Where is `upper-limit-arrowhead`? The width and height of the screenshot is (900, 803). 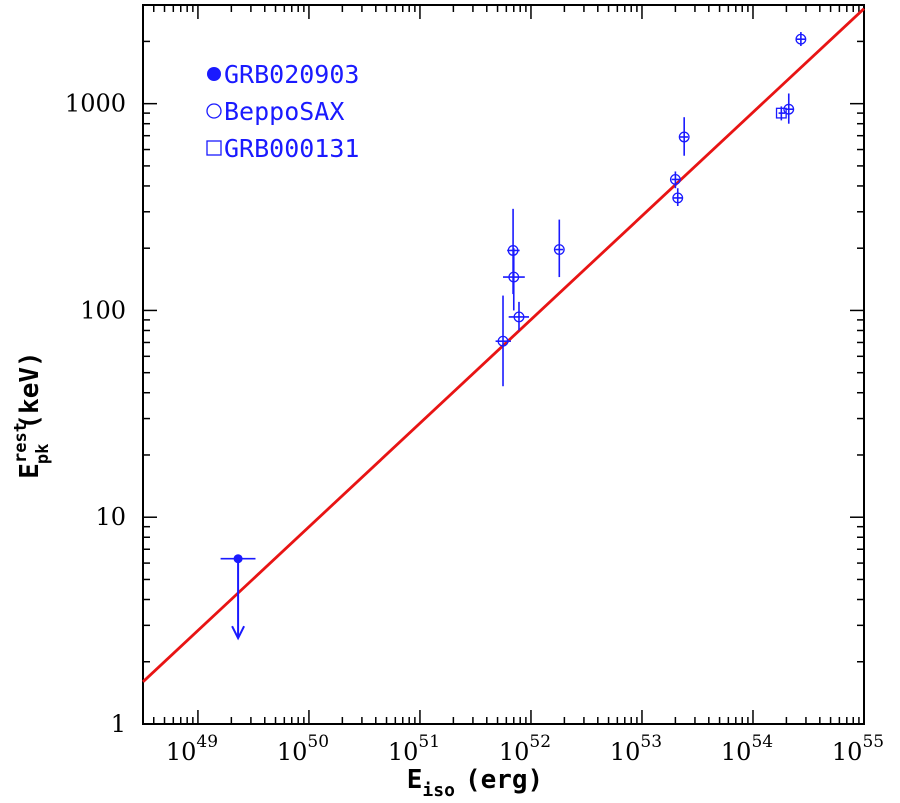
upper-limit-arrowhead is located at coordinates (238, 633).